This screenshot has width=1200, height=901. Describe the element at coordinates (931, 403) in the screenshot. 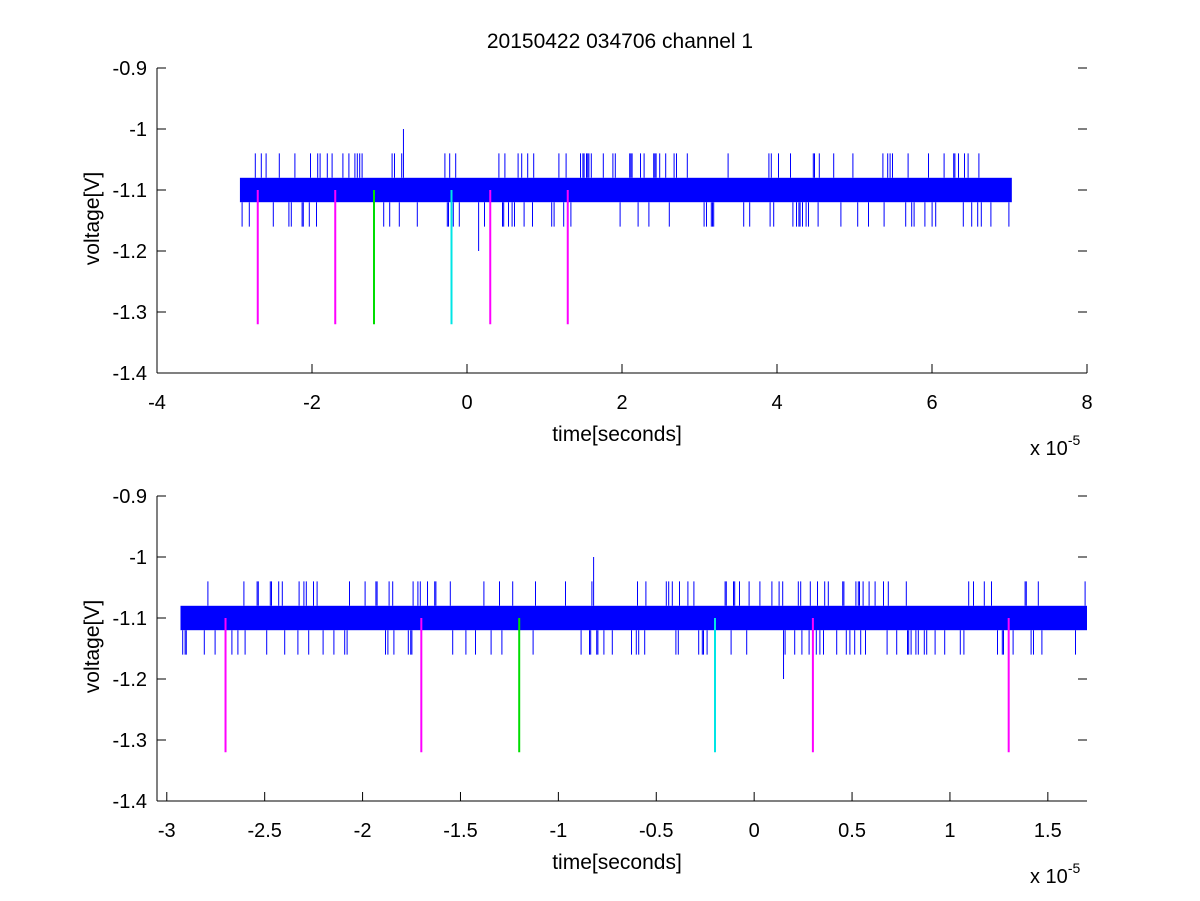

I see `x-tick-label: 6` at that location.